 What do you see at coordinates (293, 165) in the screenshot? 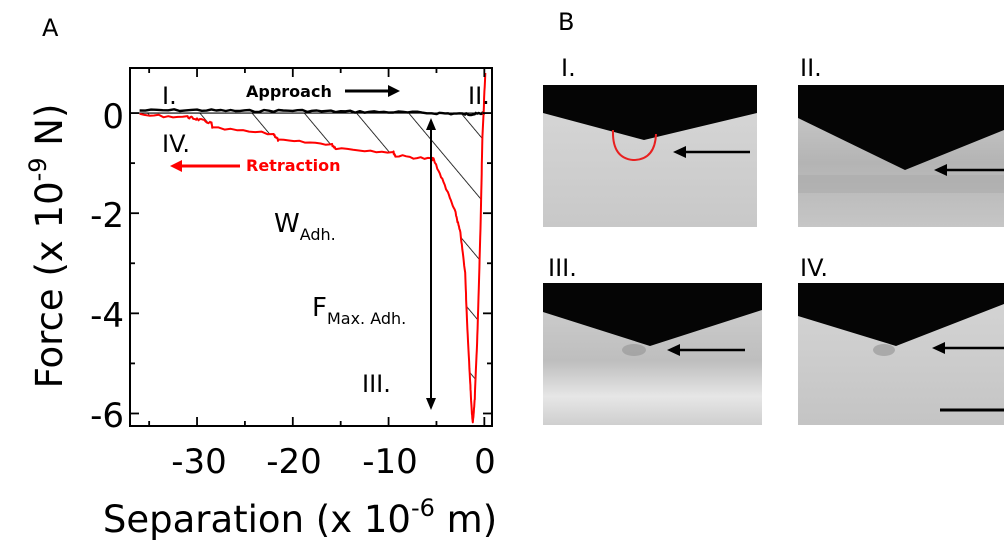
I see `retraction-label: Retraction` at bounding box center [293, 165].